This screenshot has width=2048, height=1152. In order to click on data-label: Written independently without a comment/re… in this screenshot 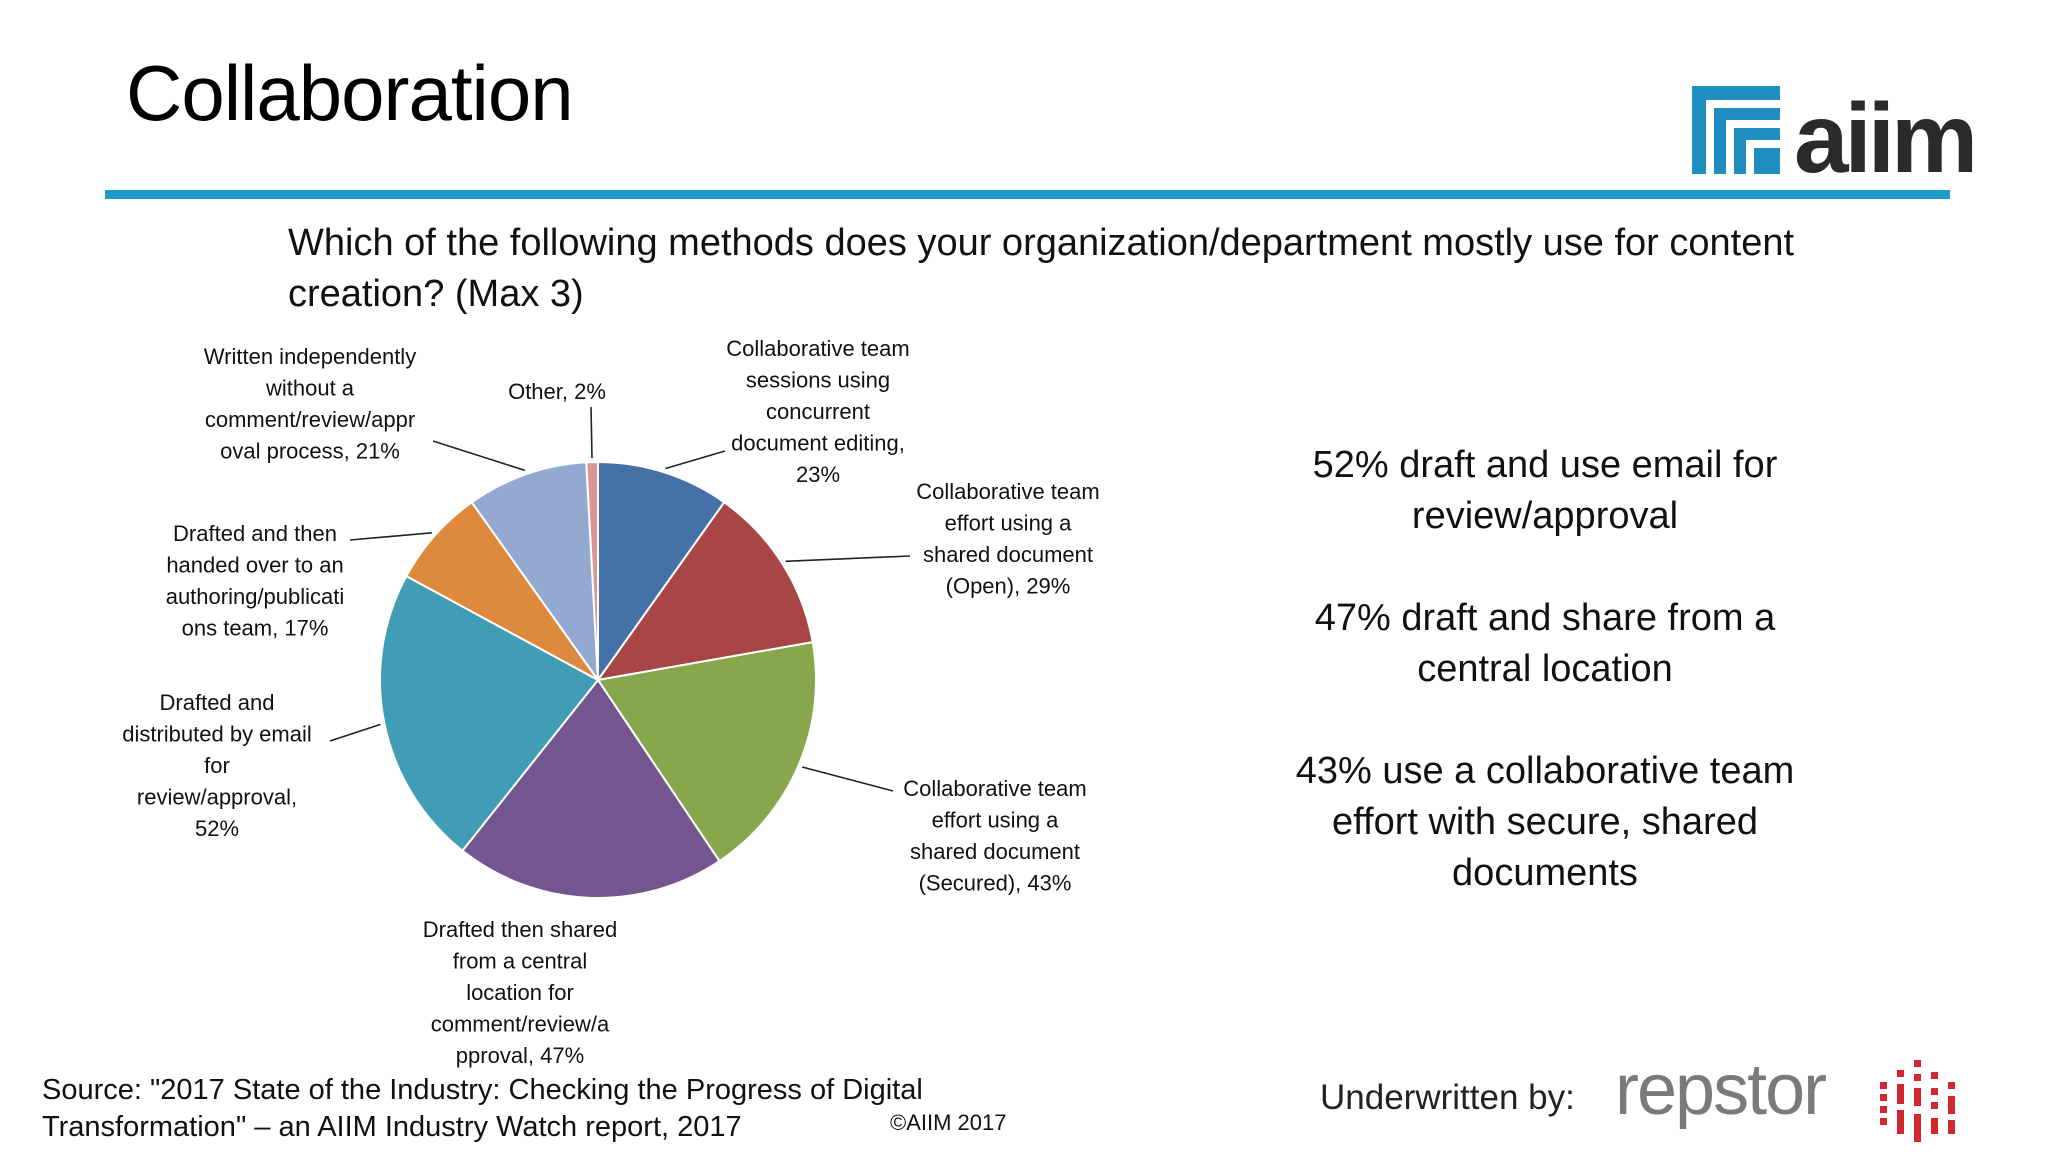, I will do `click(310, 404)`.